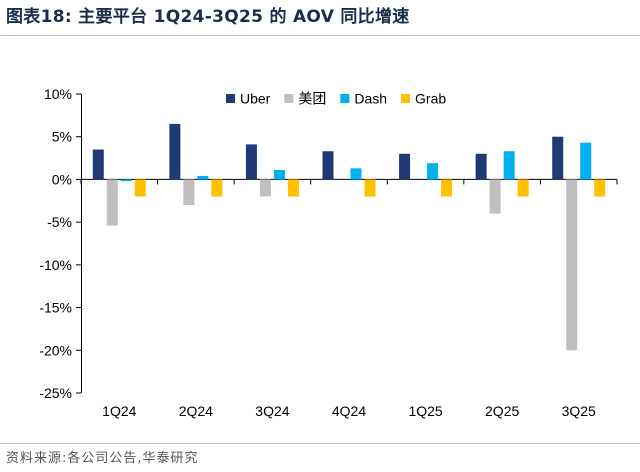  I want to click on x-tick-label: 4Q24, so click(349, 411).